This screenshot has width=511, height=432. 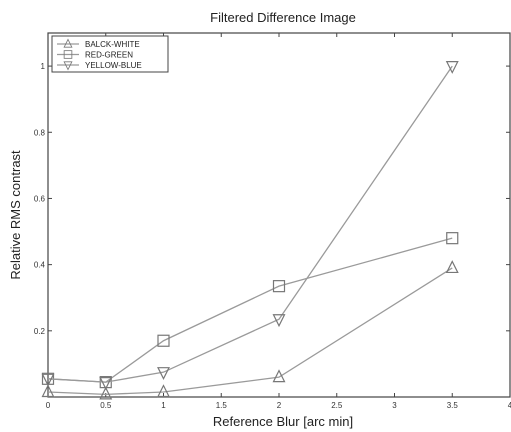 I want to click on x-tick-label: 3, so click(x=394, y=405).